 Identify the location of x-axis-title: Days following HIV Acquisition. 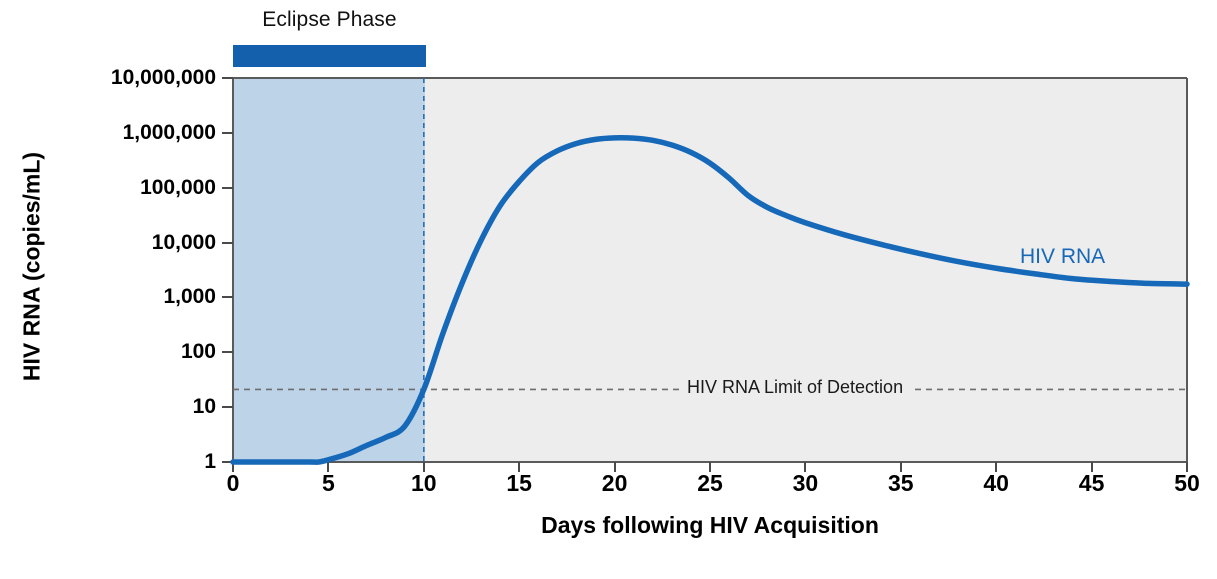
(710, 525).